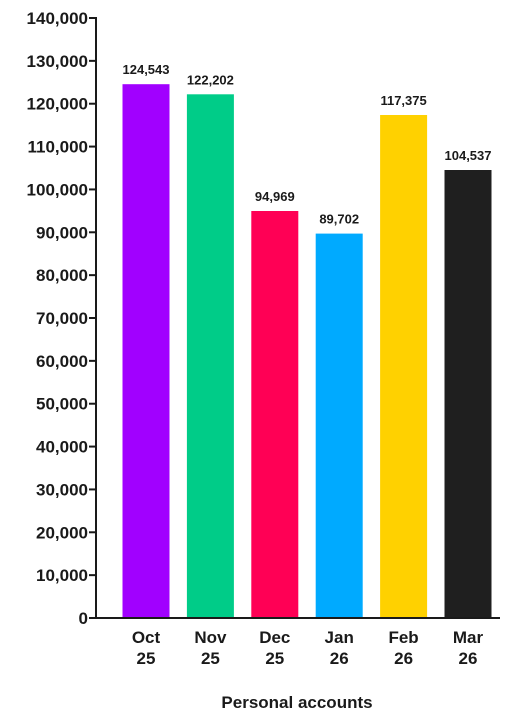 The width and height of the screenshot is (508, 715). I want to click on y-tick-label: 20,000, so click(62, 532).